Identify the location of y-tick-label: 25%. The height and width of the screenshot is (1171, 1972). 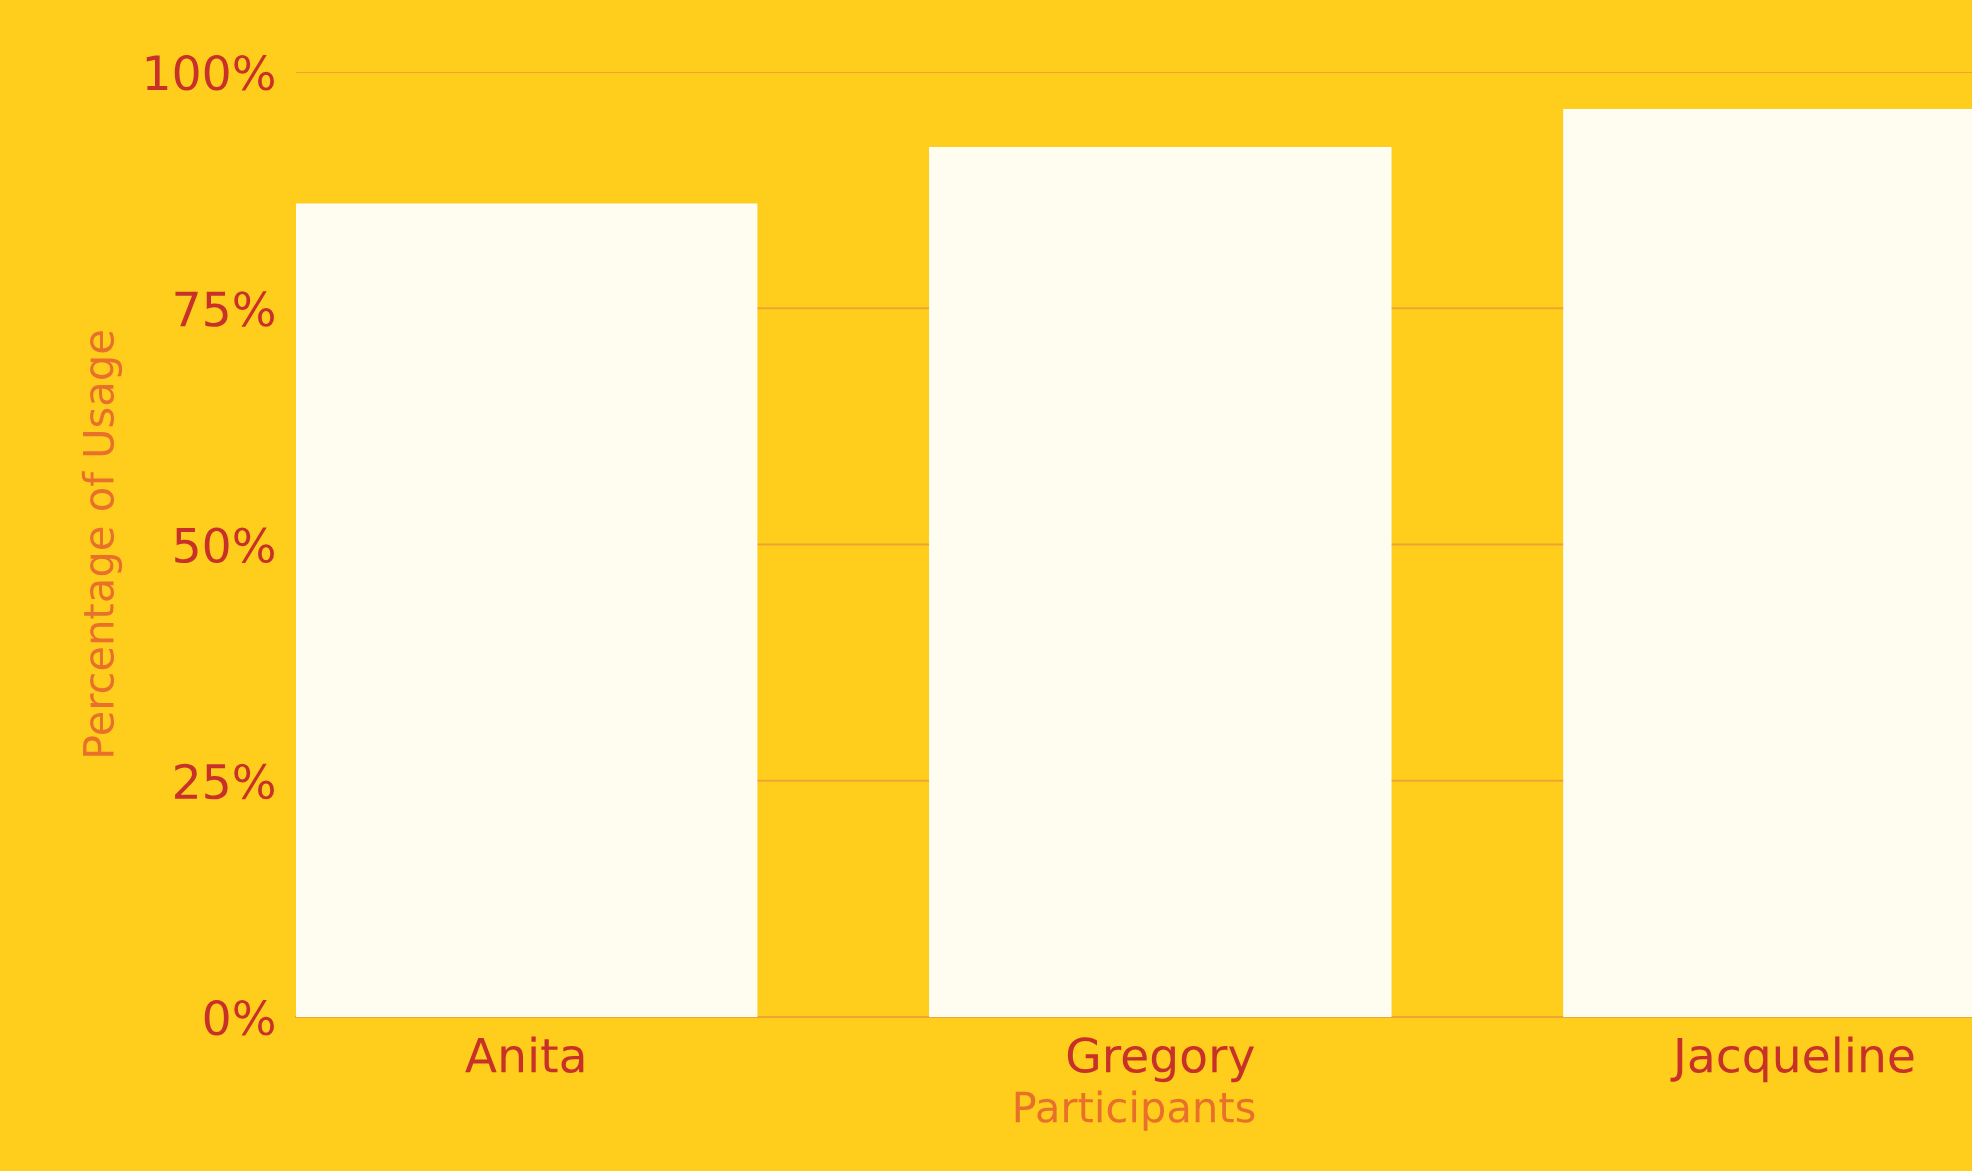
(224, 781).